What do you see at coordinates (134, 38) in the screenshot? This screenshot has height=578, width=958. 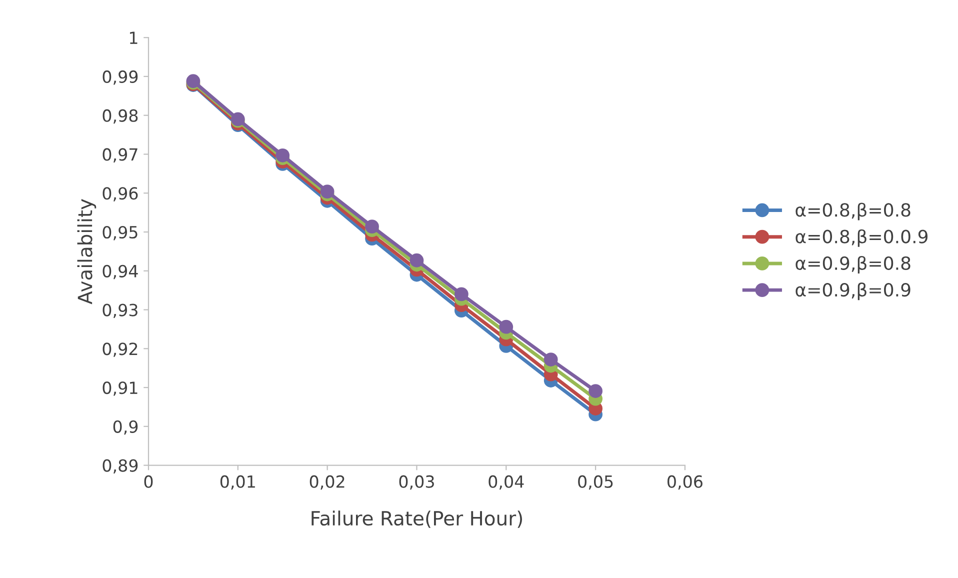 I see `y-tick-label: 1` at bounding box center [134, 38].